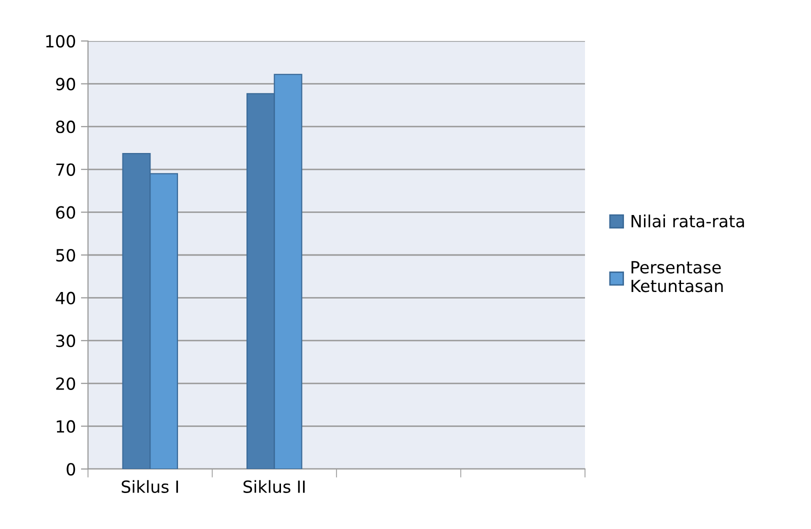 This screenshot has height=529, width=811. Describe the element at coordinates (66, 426) in the screenshot. I see `y-tick-label: 10` at that location.